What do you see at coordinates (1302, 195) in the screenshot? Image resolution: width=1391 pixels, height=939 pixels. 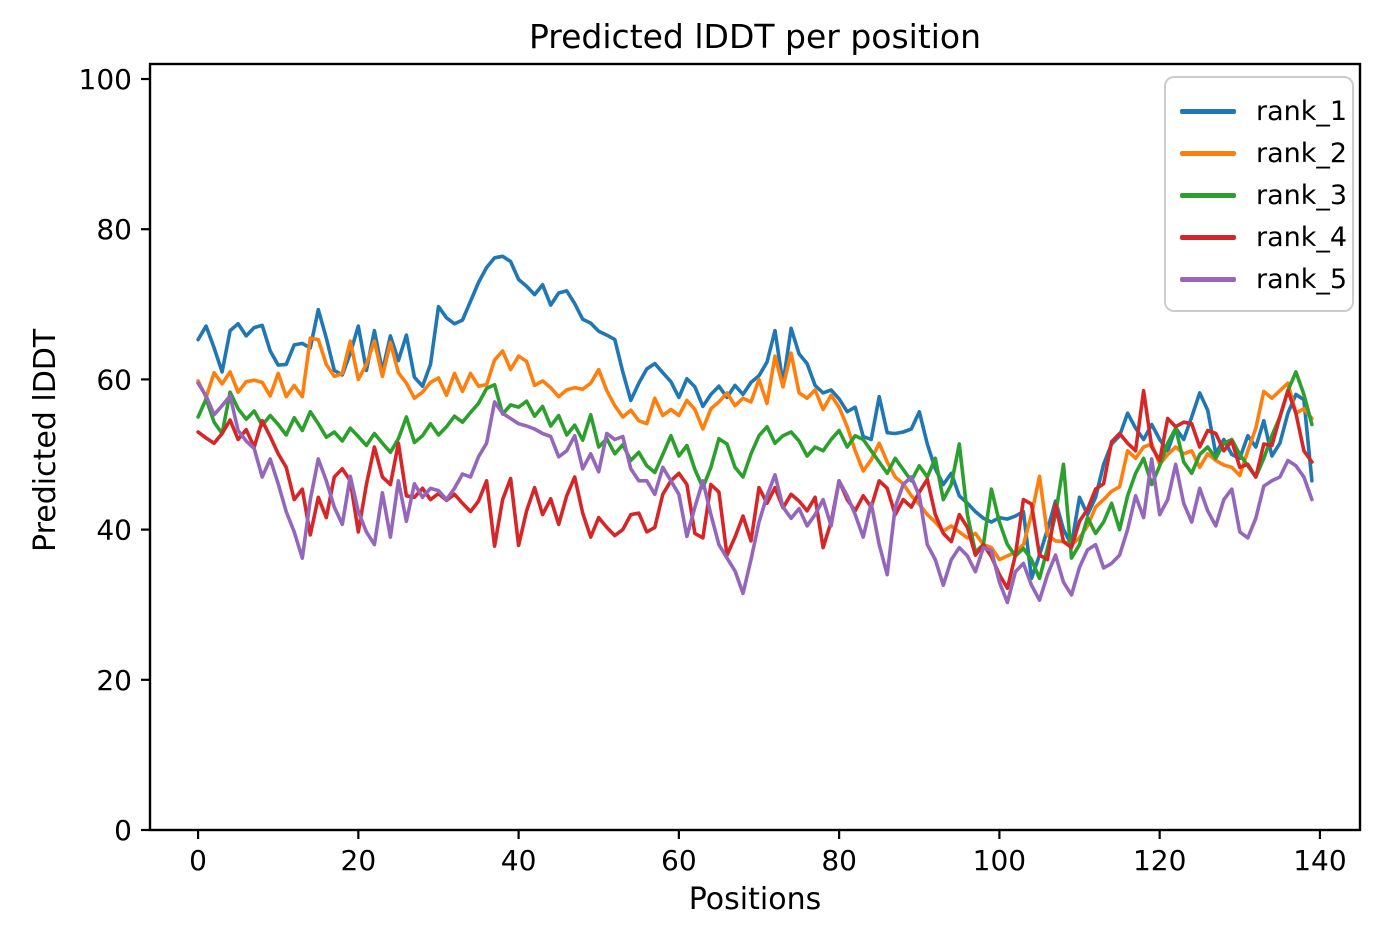 I see `legend-label: rank_3` at bounding box center [1302, 195].